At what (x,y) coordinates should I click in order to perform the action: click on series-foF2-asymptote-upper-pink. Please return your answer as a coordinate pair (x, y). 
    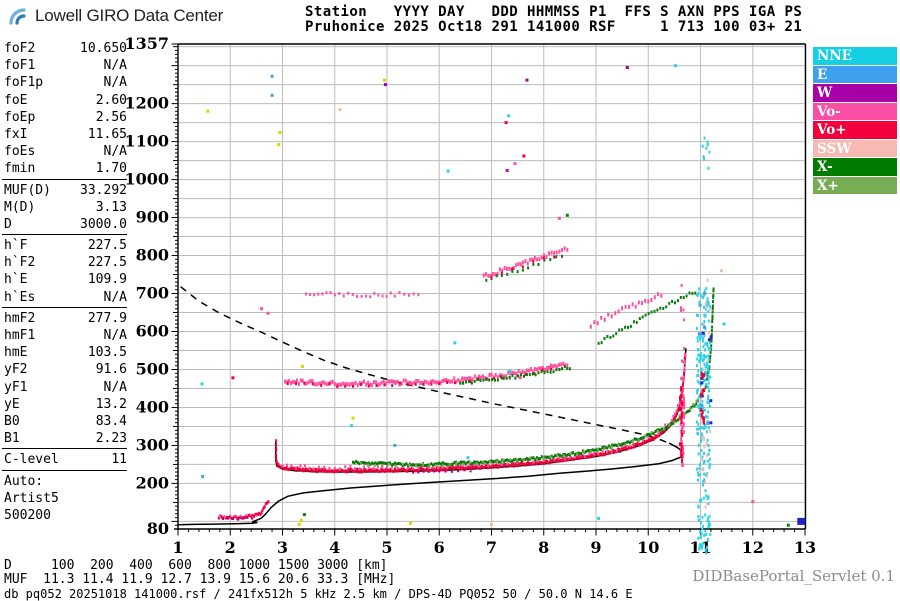
    Looking at the image, I should click on (683, 332).